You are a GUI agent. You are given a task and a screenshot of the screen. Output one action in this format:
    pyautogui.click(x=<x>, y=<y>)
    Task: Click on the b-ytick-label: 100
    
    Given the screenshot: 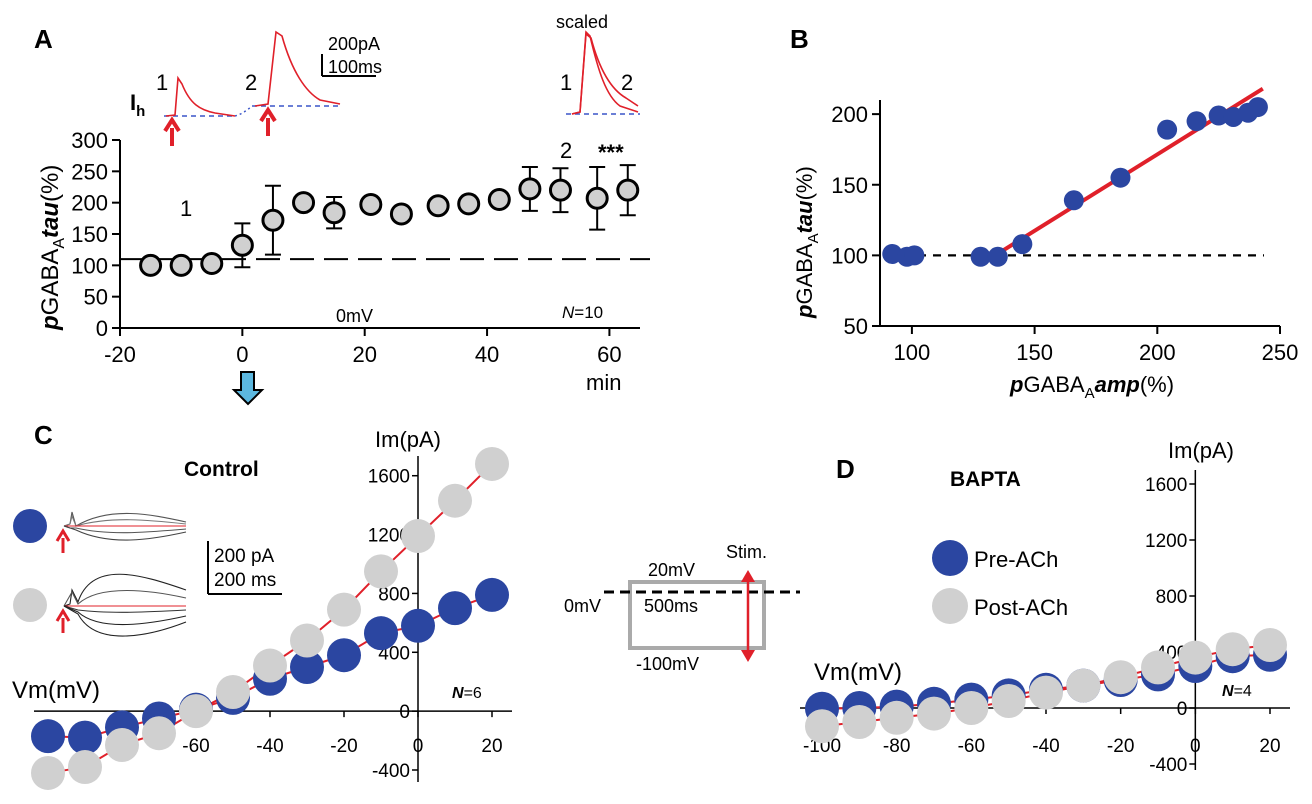 What is the action you would take?
    pyautogui.click(x=849, y=255)
    